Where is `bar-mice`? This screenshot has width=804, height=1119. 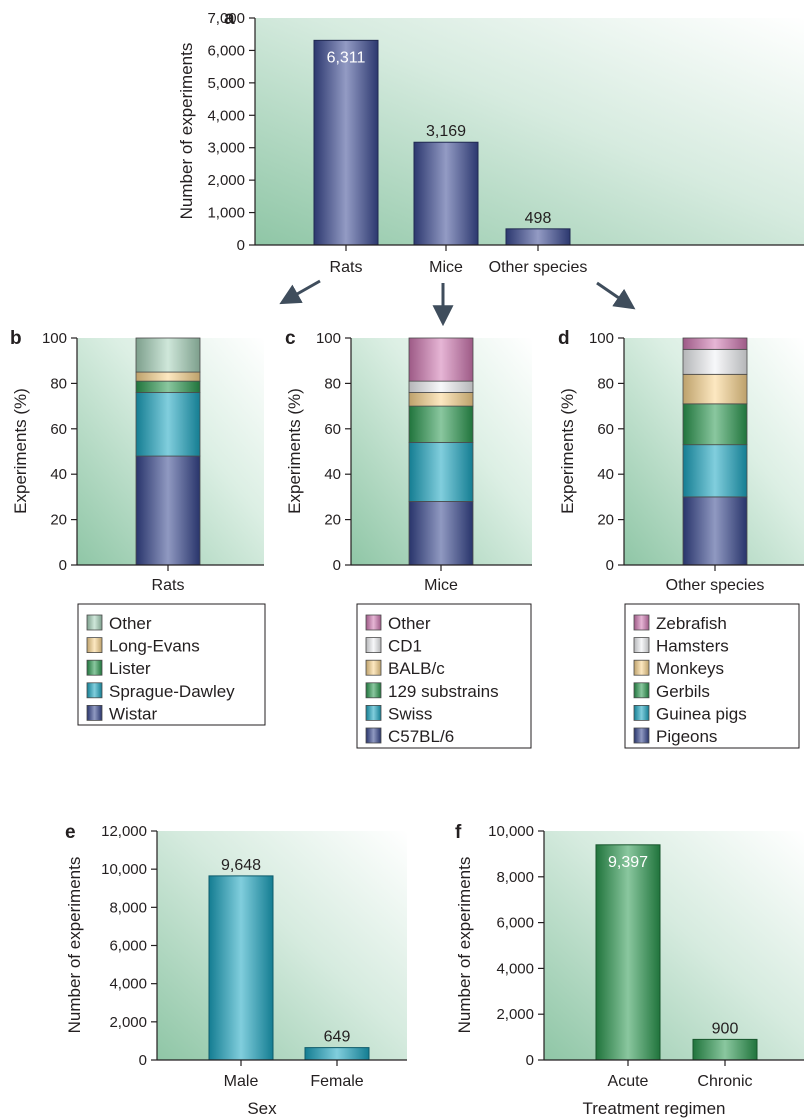 bar-mice is located at coordinates (446, 193).